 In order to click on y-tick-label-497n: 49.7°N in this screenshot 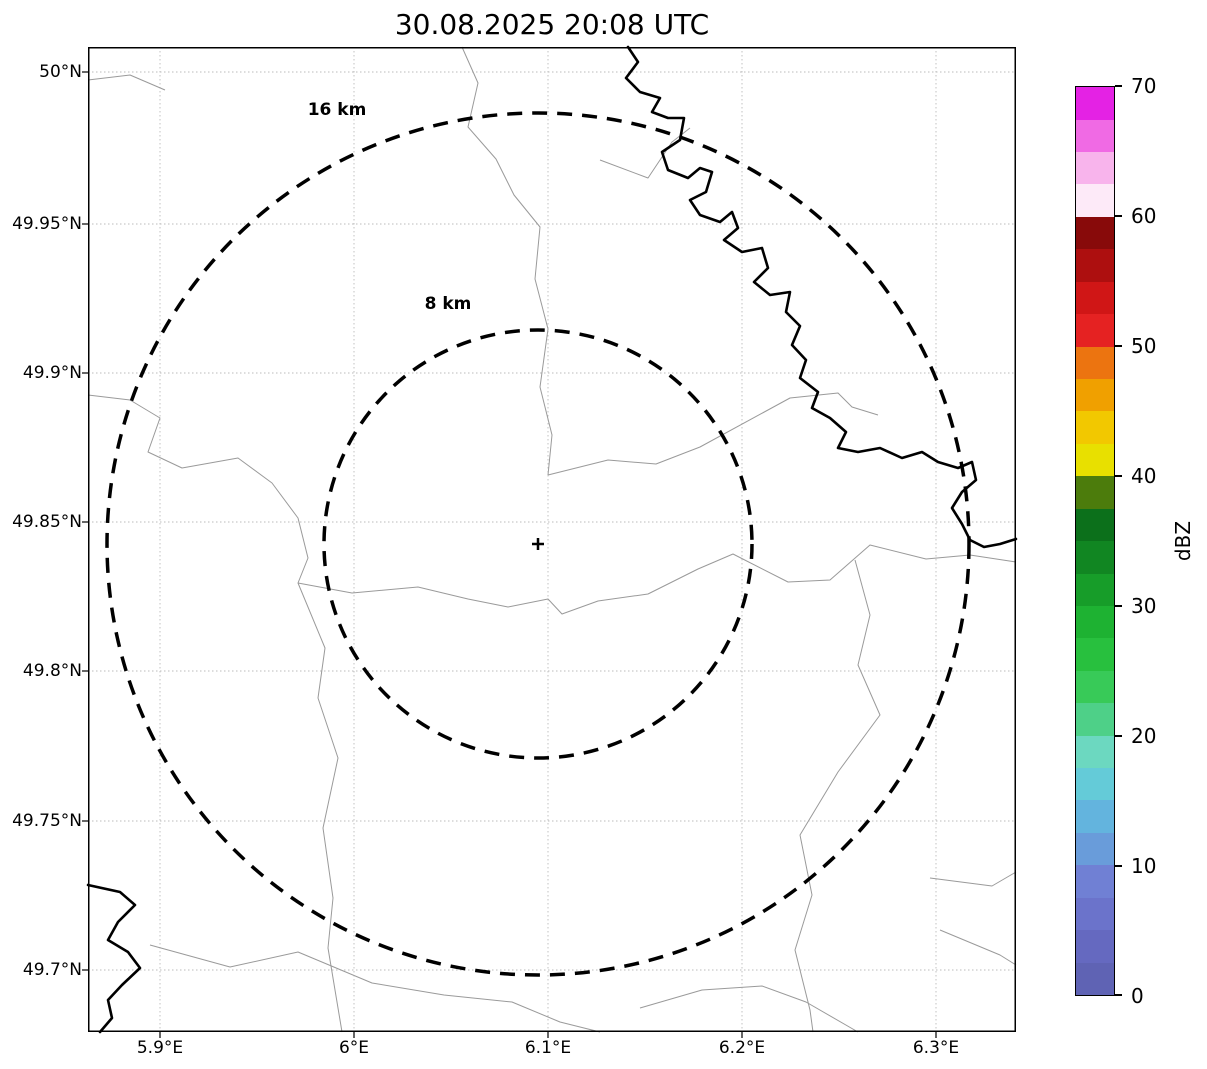, I will do `click(52, 970)`.